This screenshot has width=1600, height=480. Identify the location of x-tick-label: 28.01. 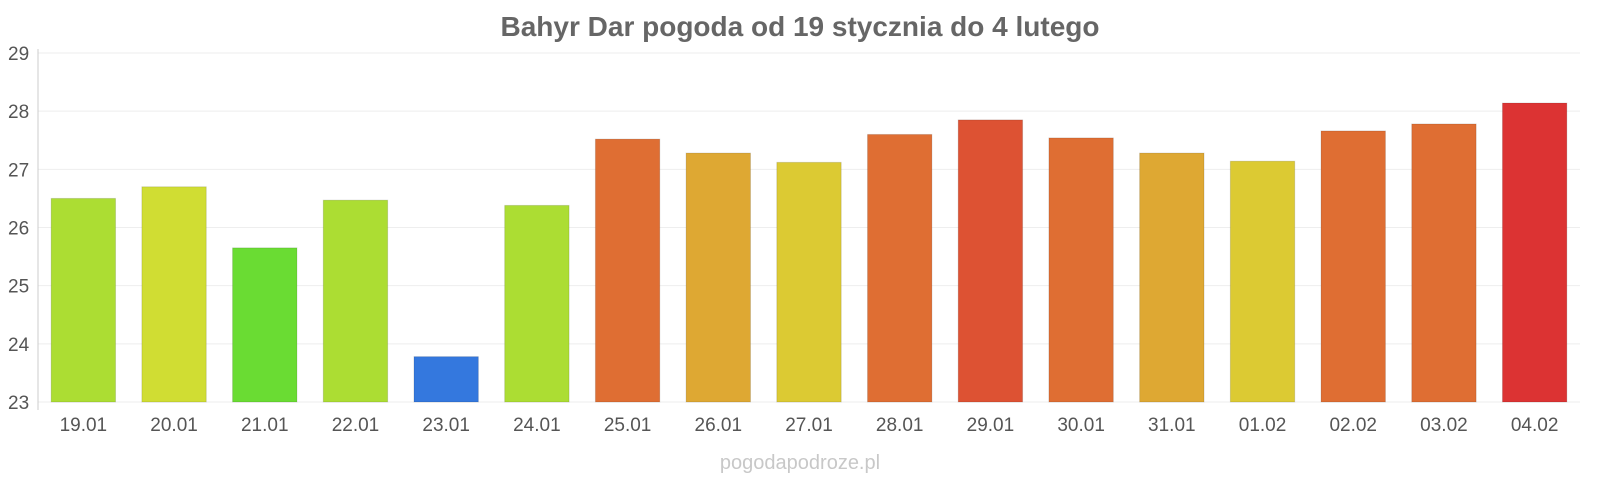
(900, 425).